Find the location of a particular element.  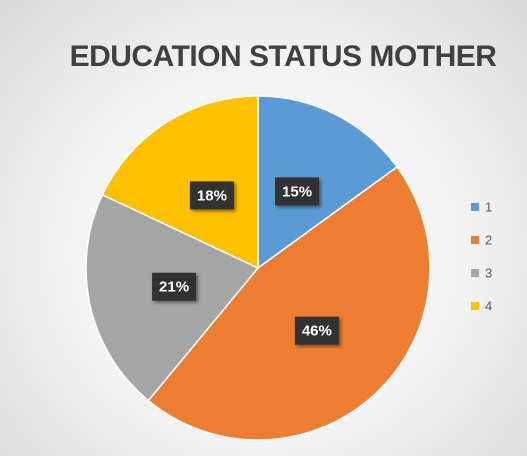

chart-title: EDUCATION STATUS MOTHER is located at coordinates (284, 56).